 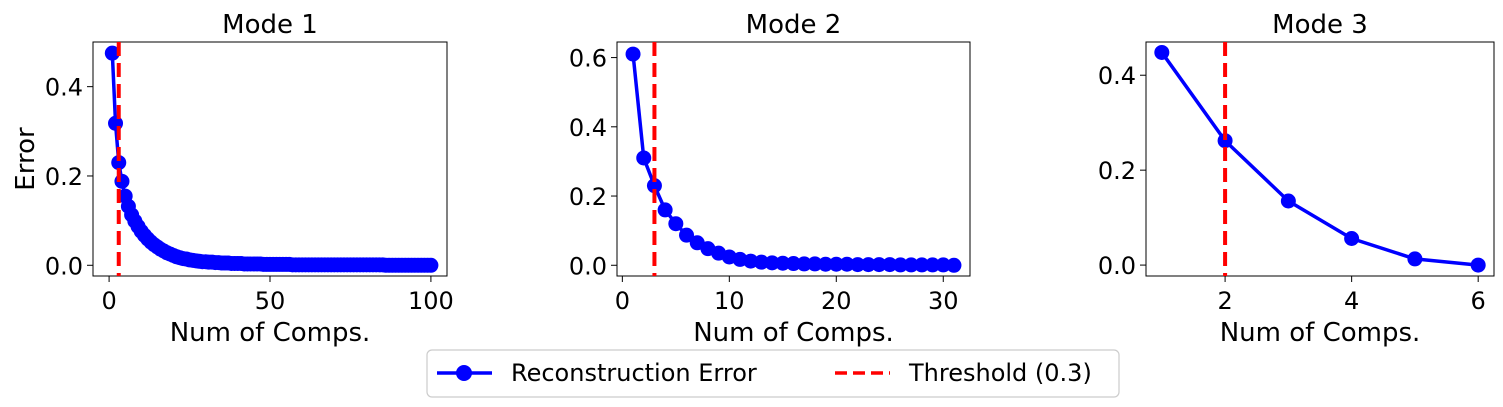 What do you see at coordinates (431, 301) in the screenshot?
I see `x-tick-label: 100` at bounding box center [431, 301].